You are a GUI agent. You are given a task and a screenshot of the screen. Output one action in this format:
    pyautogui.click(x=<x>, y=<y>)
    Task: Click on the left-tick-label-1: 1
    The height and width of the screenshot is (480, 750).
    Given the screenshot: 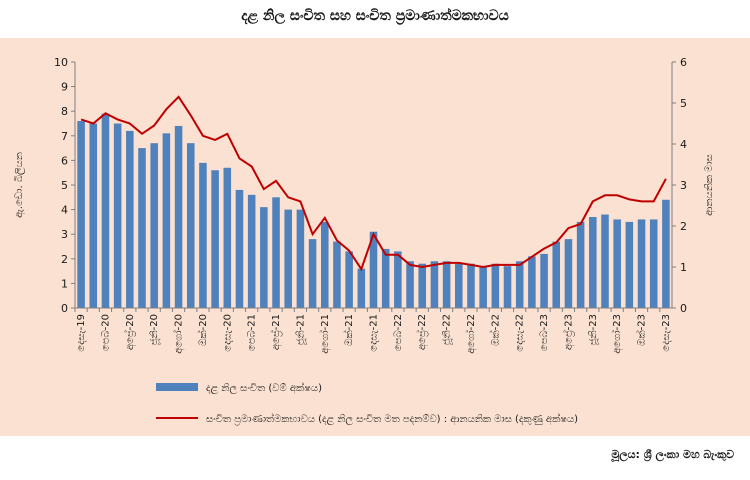 What is the action you would take?
    pyautogui.click(x=64, y=283)
    